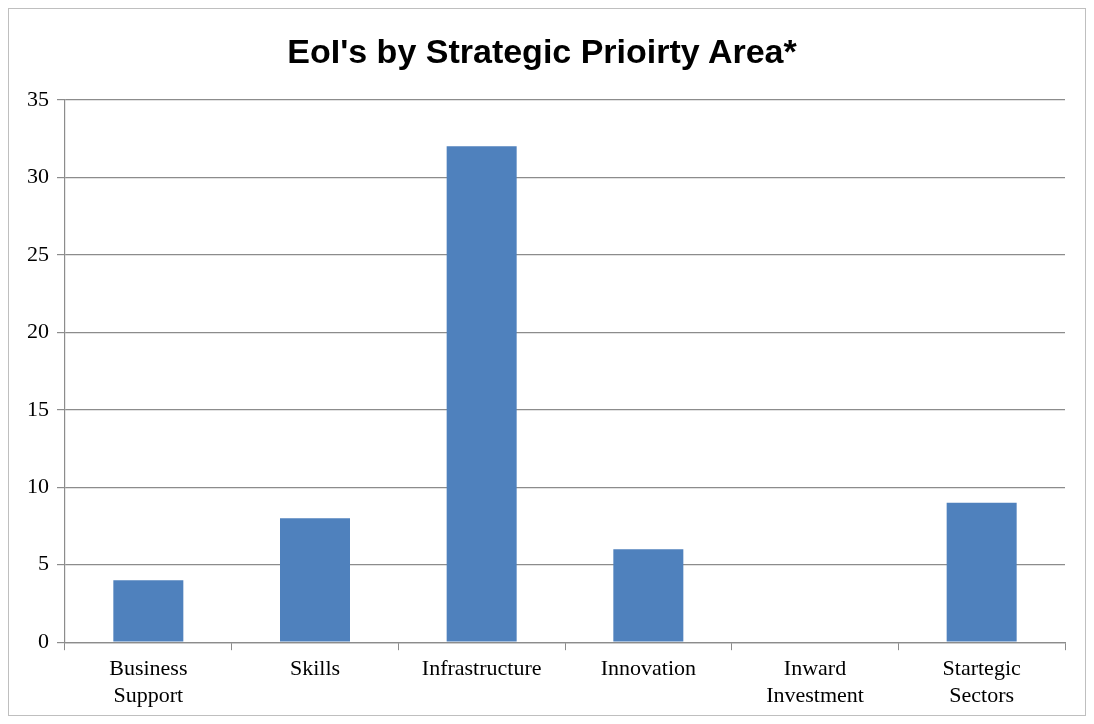 The height and width of the screenshot is (724, 1094). Describe the element at coordinates (38, 176) in the screenshot. I see `y-tick-label: 30` at that location.